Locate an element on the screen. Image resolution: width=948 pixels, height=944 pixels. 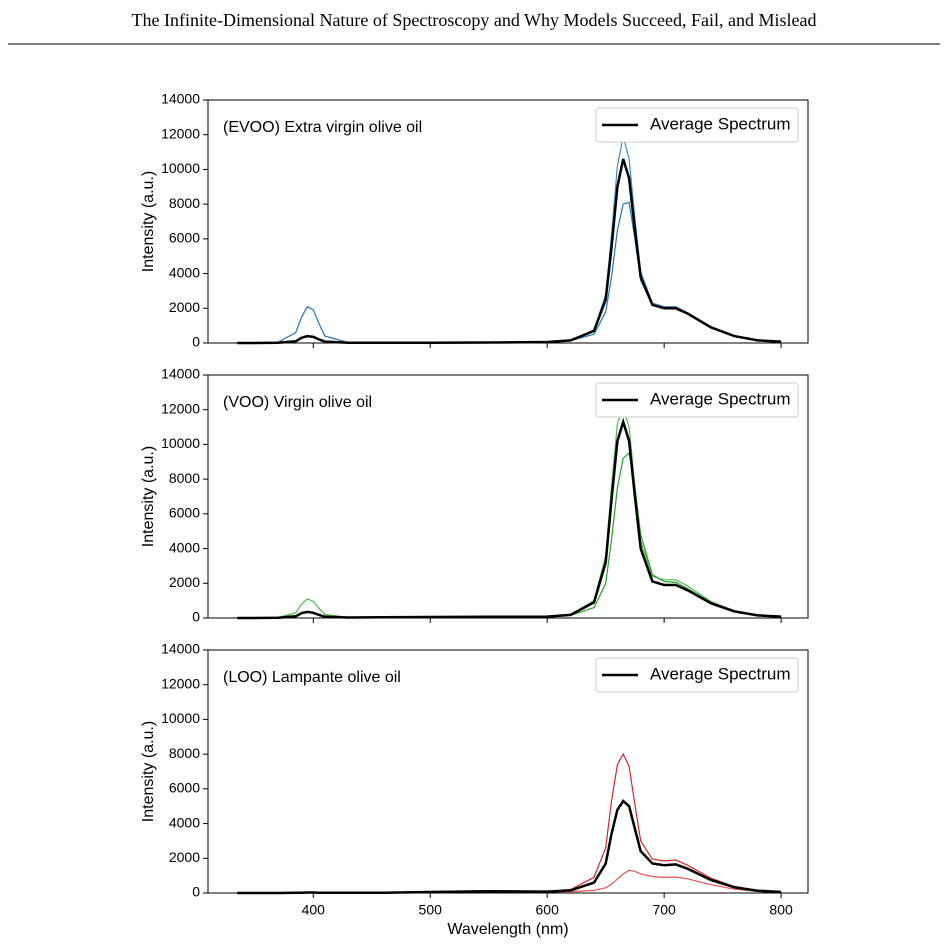
annotation: (EVOO) Extra virgin olive oil is located at coordinates (322, 127).